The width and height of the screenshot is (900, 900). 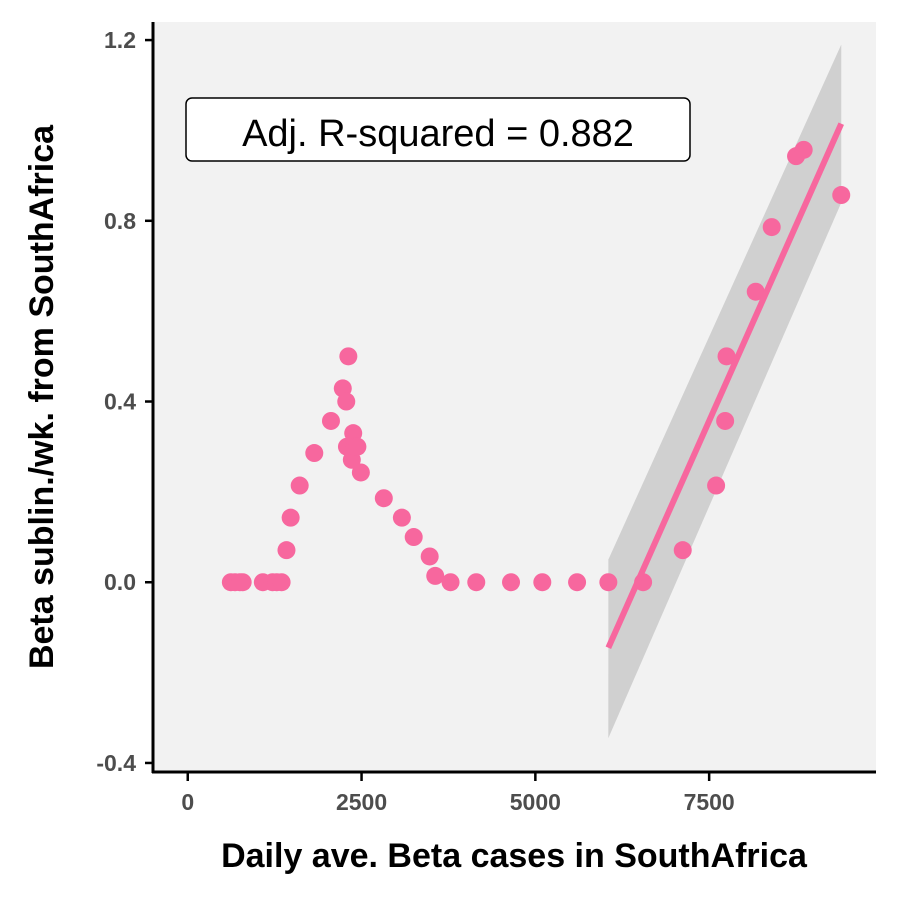 What do you see at coordinates (42, 396) in the screenshot?
I see `y-axis-title: Beta sublin./wk. from SouthAfrica` at bounding box center [42, 396].